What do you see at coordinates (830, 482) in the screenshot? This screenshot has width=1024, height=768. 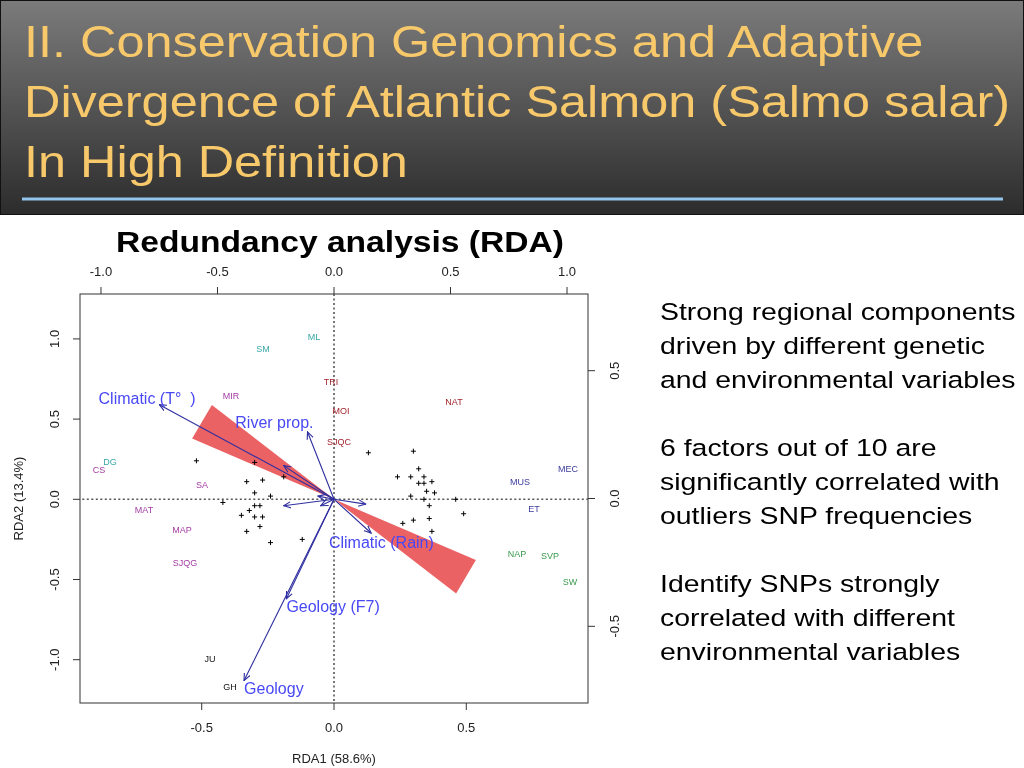 I see `text: 6 factors out of 10 are significantly correlated with outliers SNP frequencies` at bounding box center [830, 482].